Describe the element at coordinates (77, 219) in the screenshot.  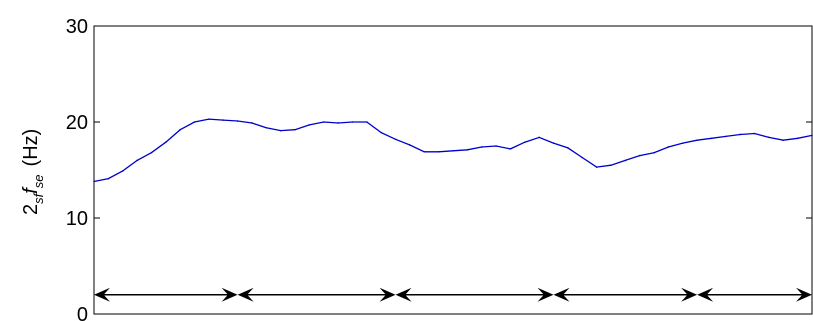
I see `y-tick-label: 10` at that location.